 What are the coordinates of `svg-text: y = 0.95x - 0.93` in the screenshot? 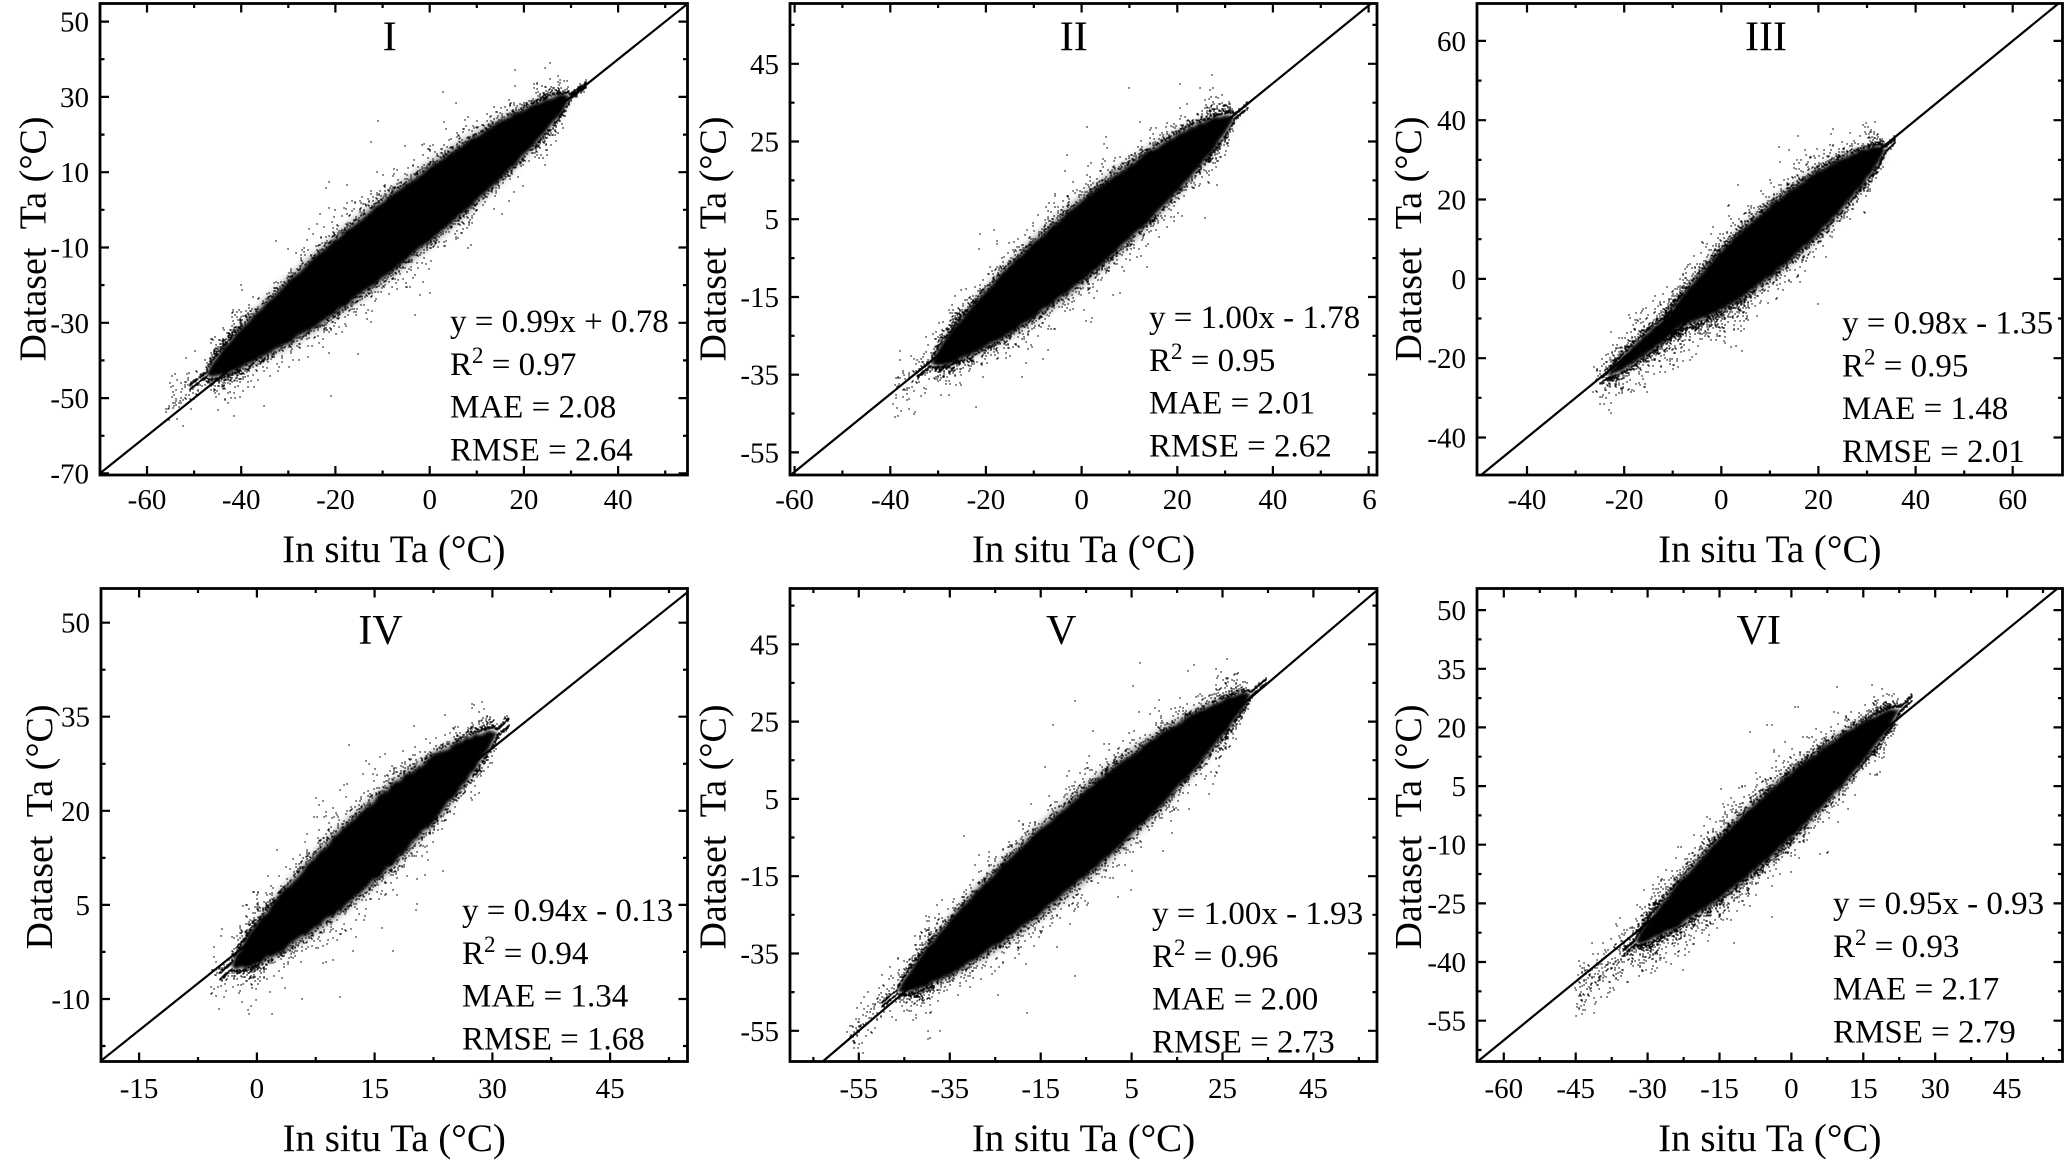 It's located at (1938, 904).